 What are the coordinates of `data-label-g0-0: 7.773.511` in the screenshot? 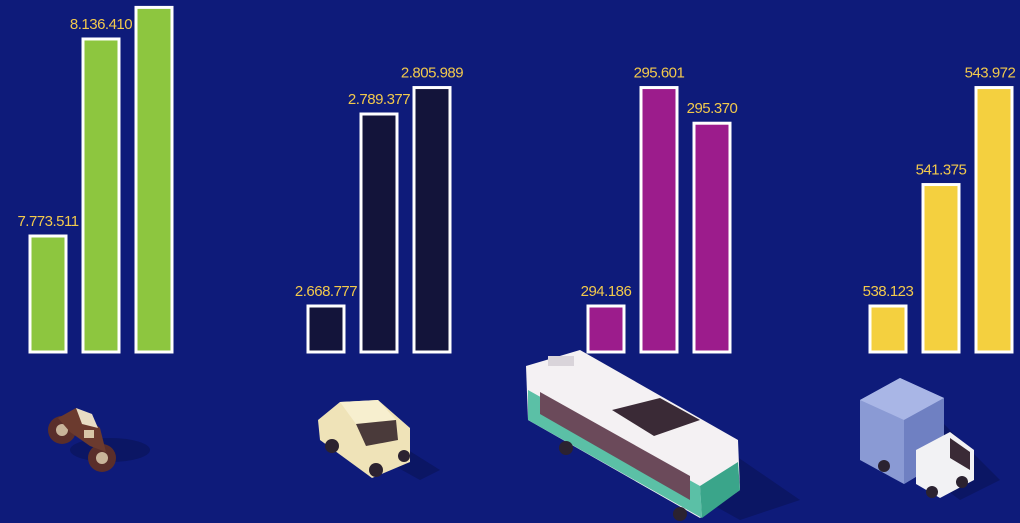 It's located at (47, 221).